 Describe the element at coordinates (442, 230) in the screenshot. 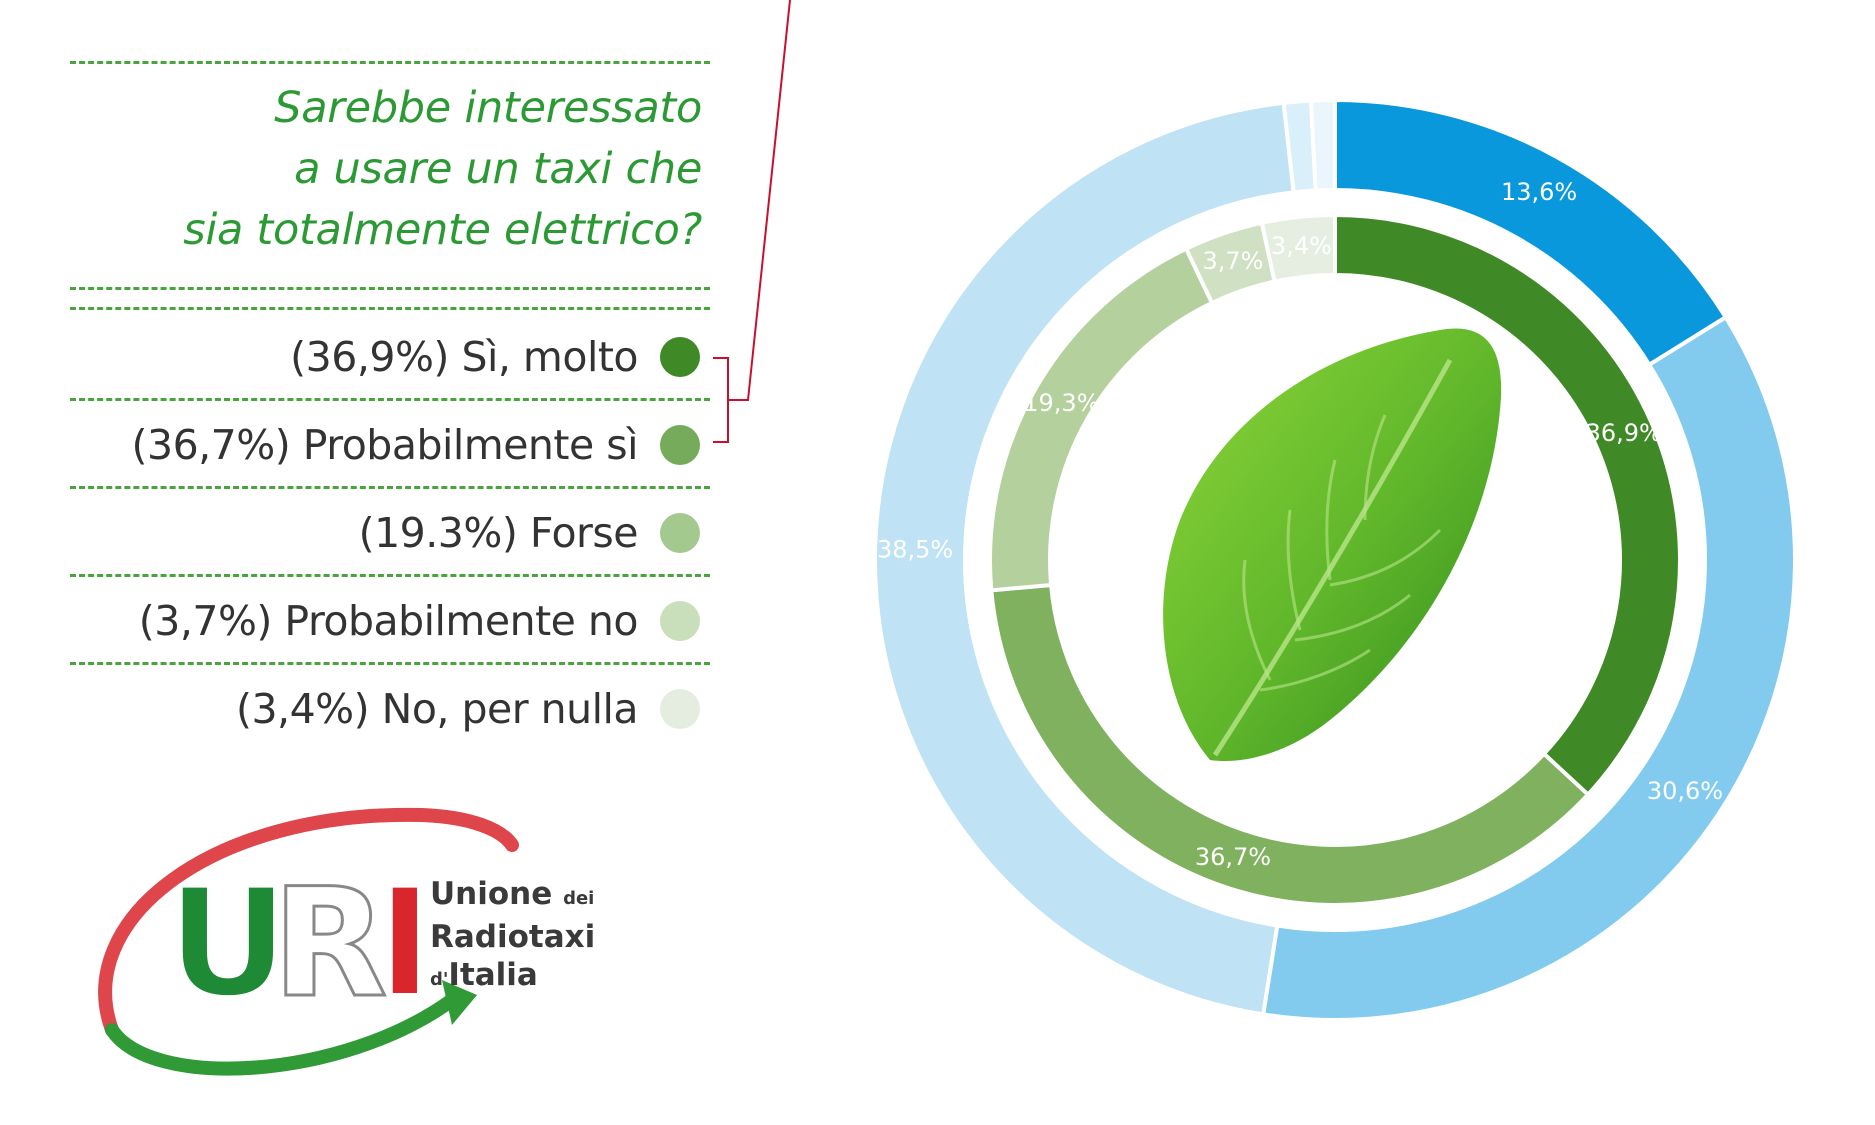

I see `question-line-3: sia totalmente elettrico?` at that location.